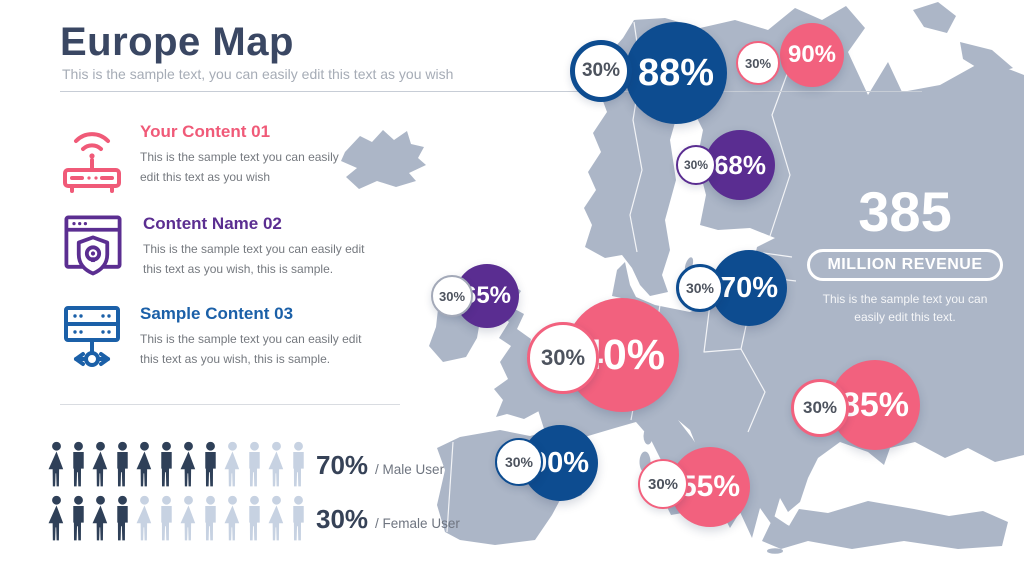 Image resolution: width=1024 pixels, height=576 pixels. Describe the element at coordinates (212, 223) in the screenshot. I see `content-heading-2: Content Name 02` at that location.